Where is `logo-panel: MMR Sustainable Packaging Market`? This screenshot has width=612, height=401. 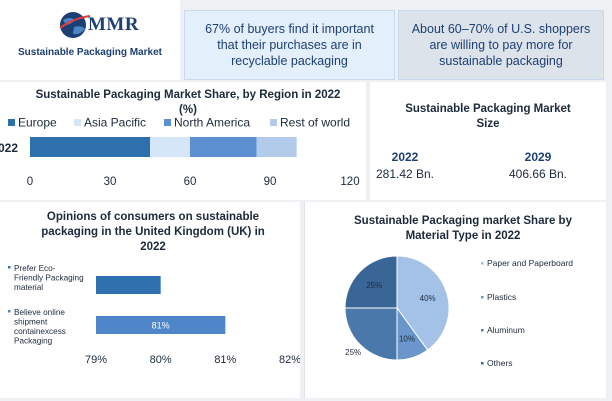 logo-panel: MMR Sustainable Packaging Market is located at coordinates (90, 40).